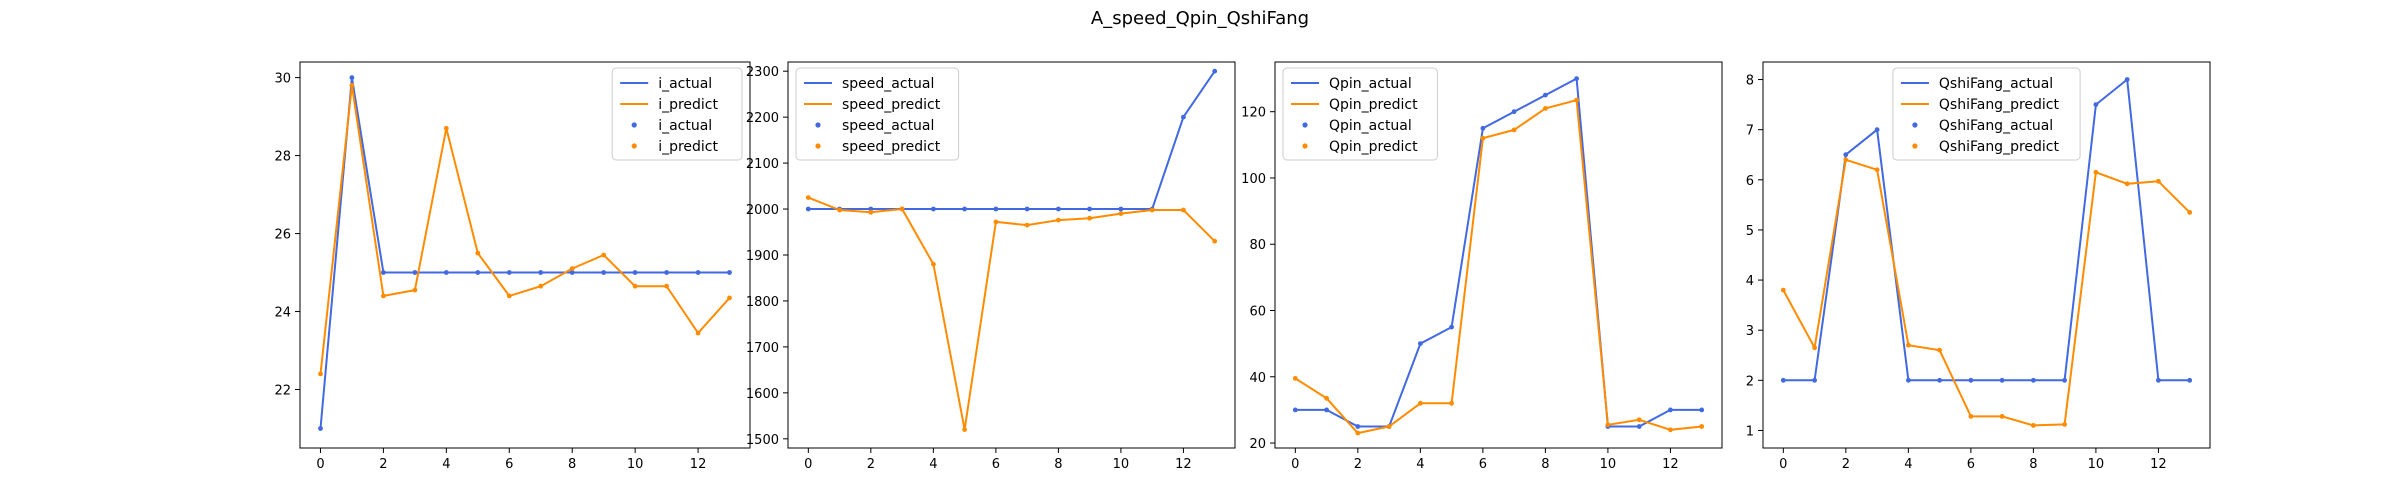  What do you see at coordinates (1373, 147) in the screenshot?
I see `legend-label: Qpin_predict` at bounding box center [1373, 147].